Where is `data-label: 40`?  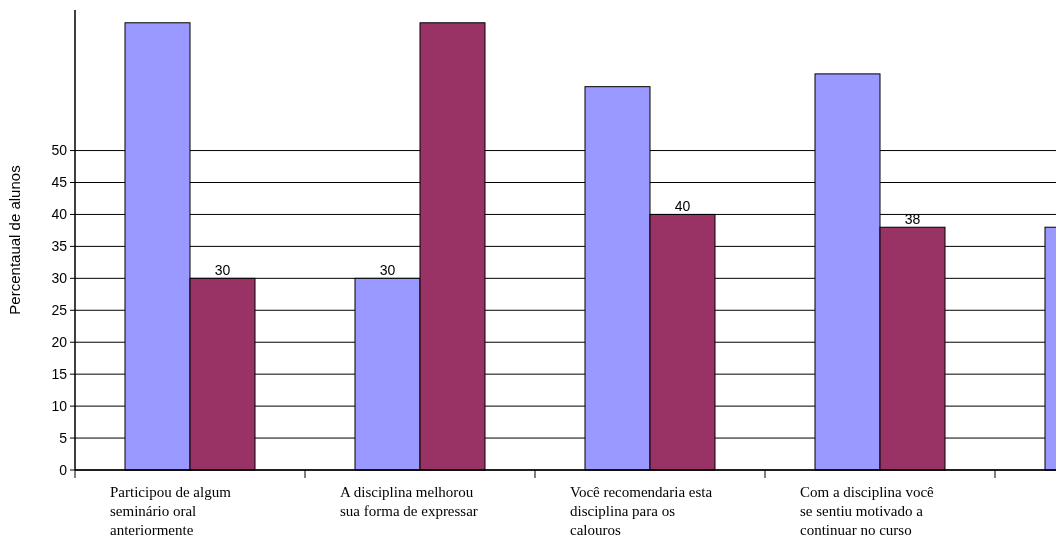 data-label: 40 is located at coordinates (682, 206).